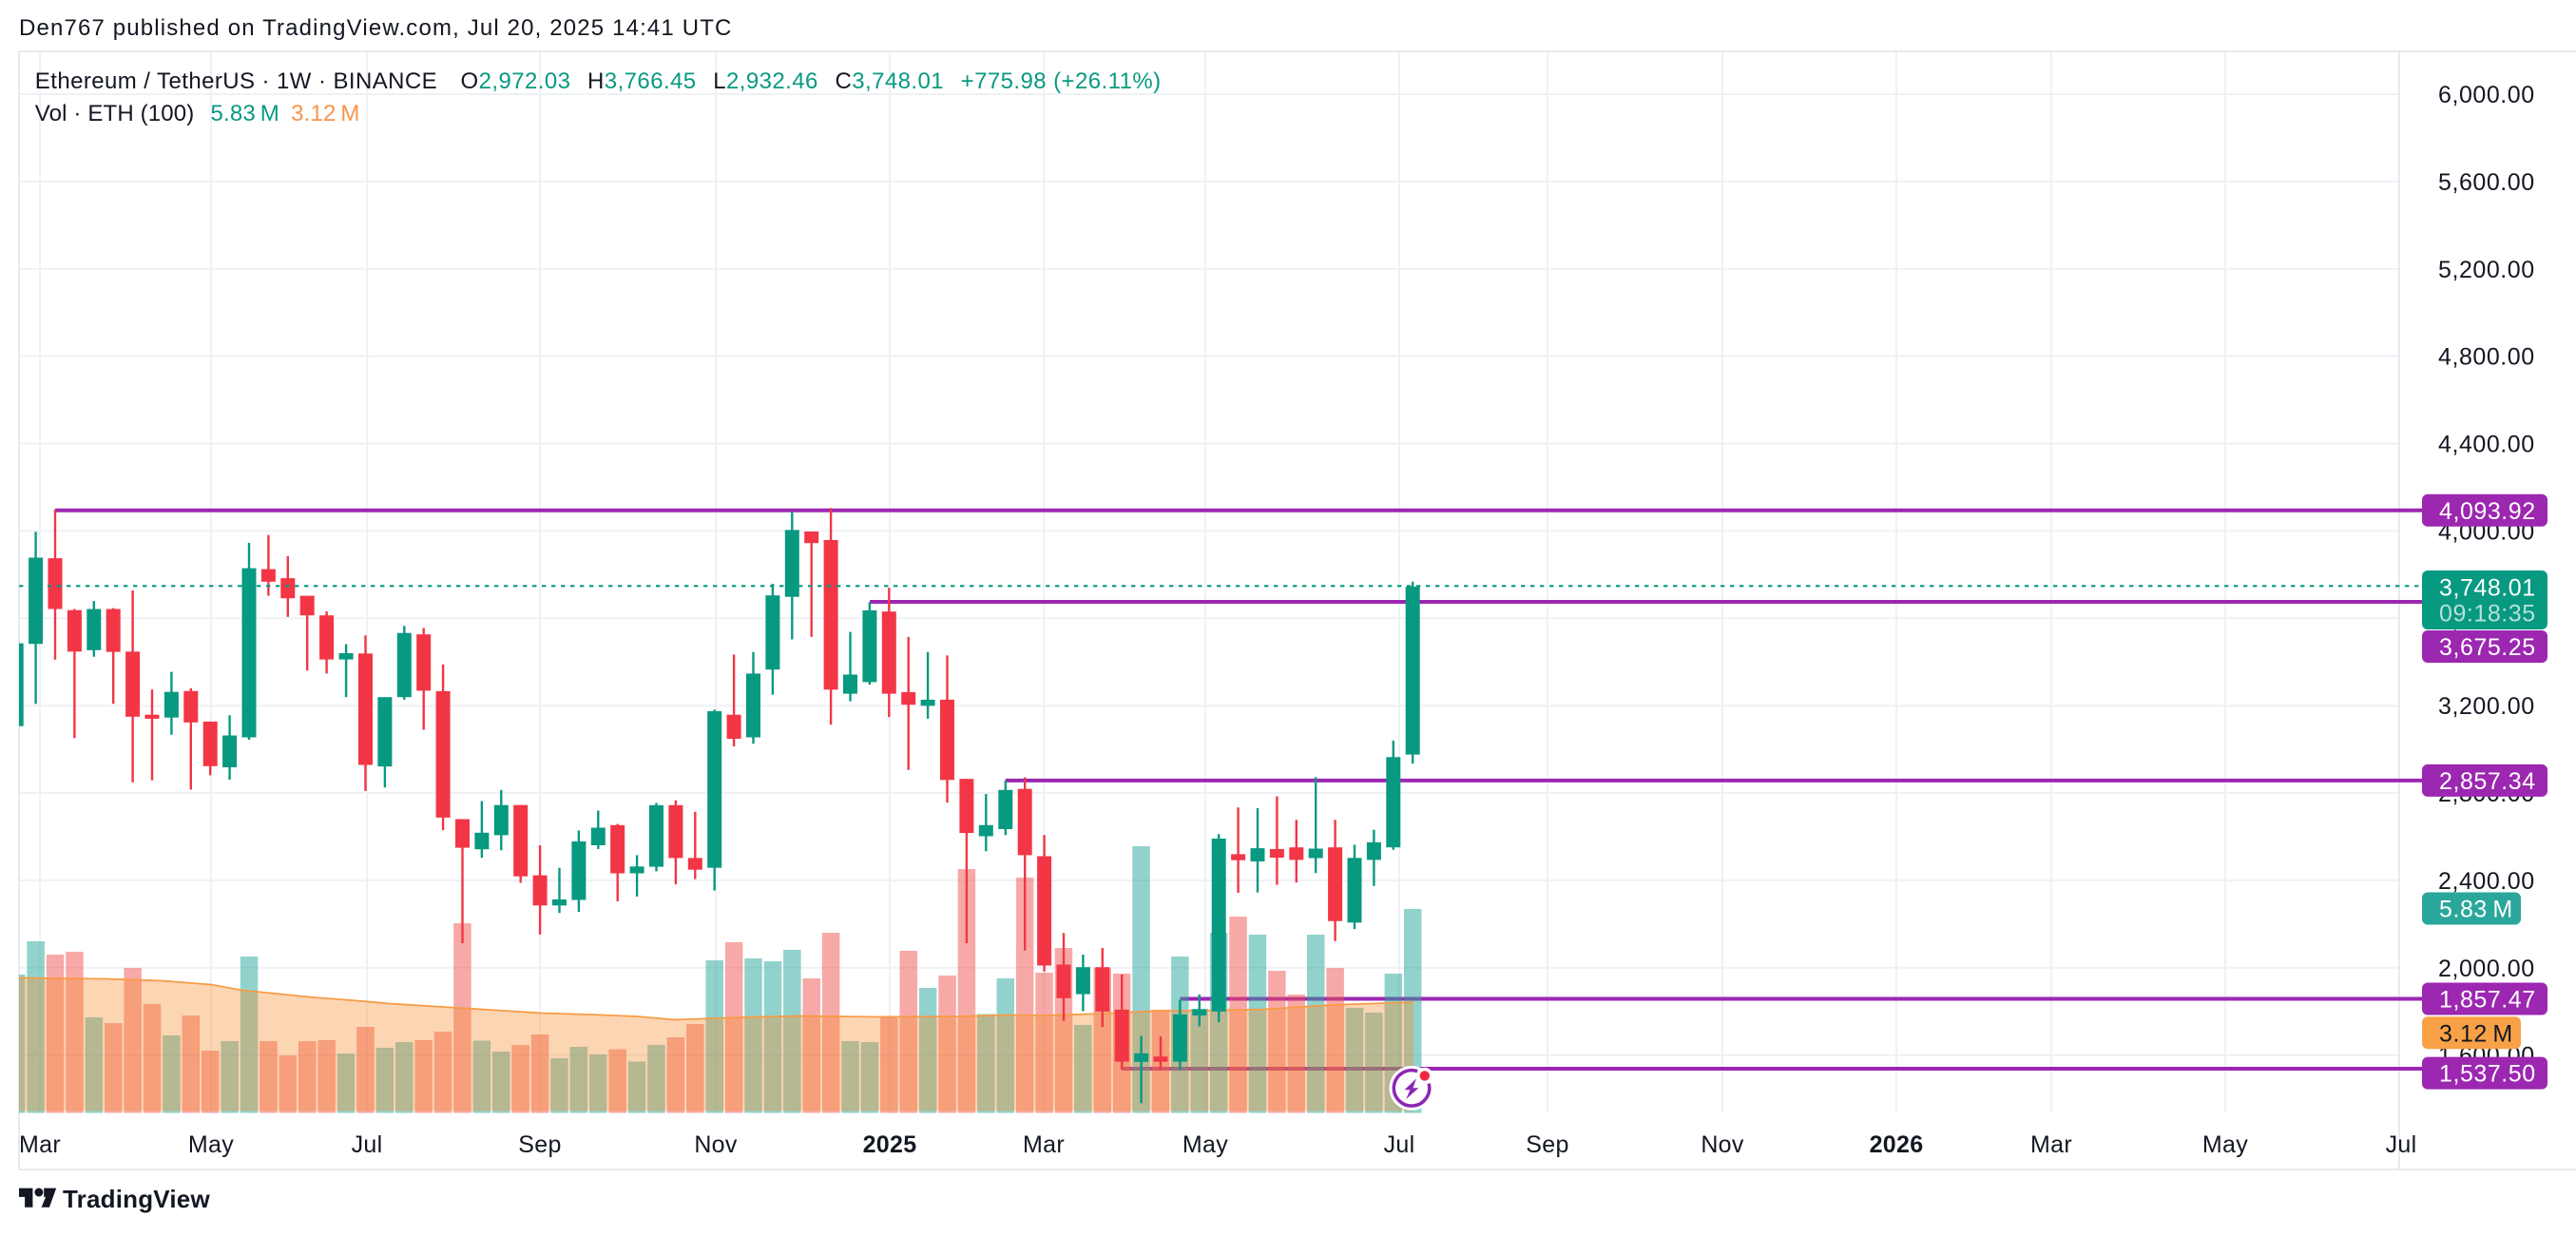  What do you see at coordinates (2488, 1000) in the screenshot?
I see `svg-text: 1,857.47` at bounding box center [2488, 1000].